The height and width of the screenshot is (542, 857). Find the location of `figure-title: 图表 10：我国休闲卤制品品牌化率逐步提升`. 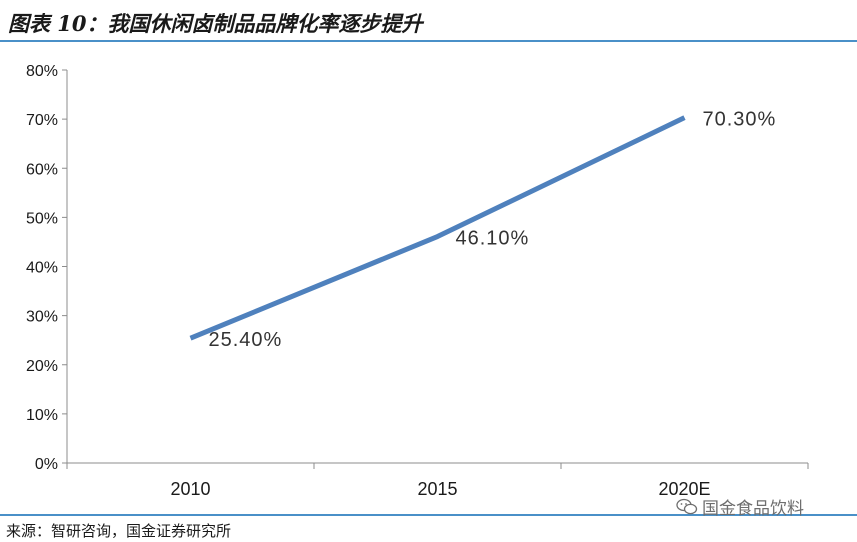

figure-title: 图表 10：我国休闲卤制品品牌化率逐步提升 is located at coordinates (215, 23).